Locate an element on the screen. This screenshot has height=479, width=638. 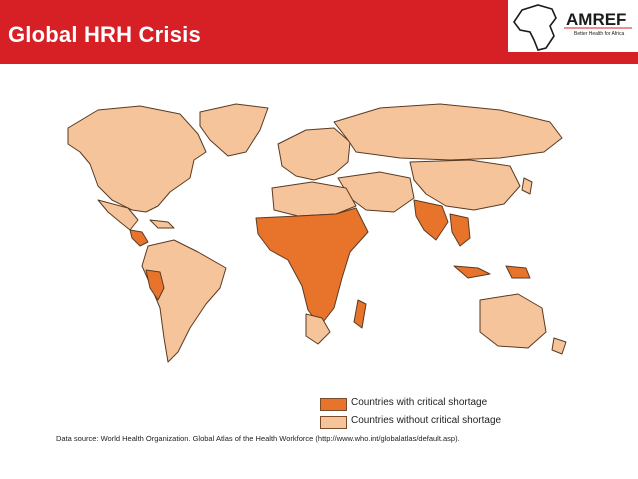
north-africa is located at coordinates (314, 199).